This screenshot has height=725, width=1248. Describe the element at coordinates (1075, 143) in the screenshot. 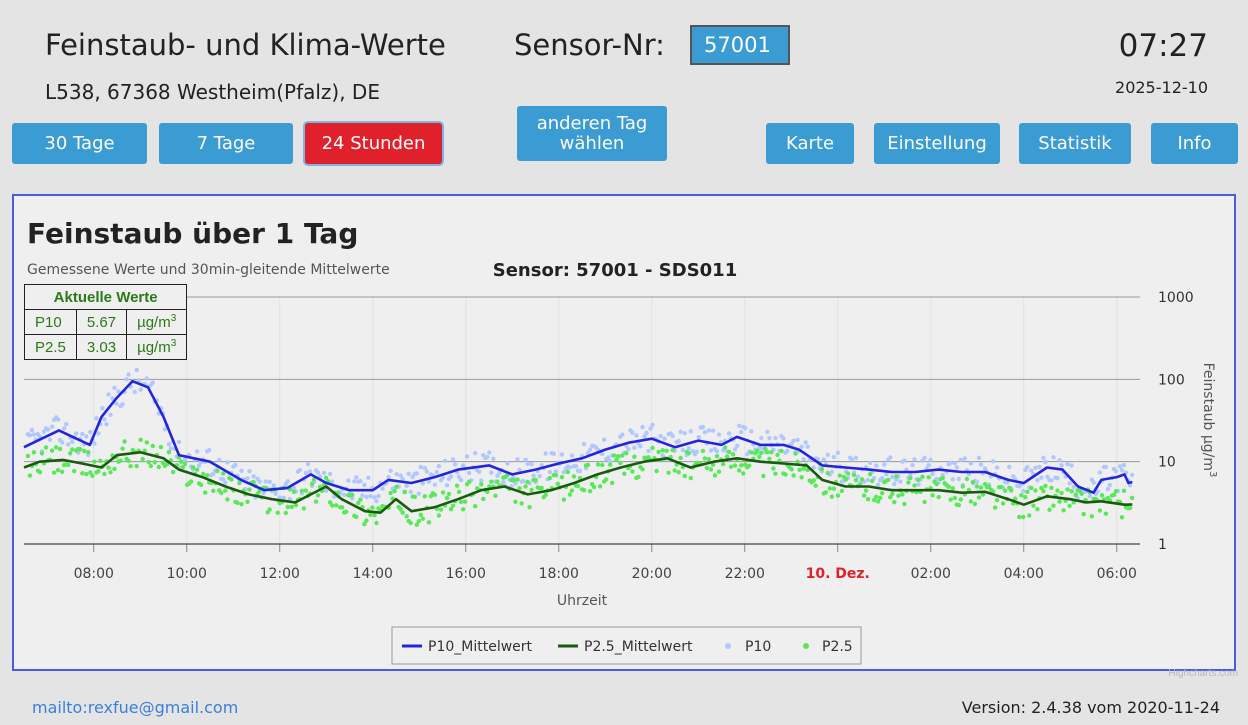

I see `statistics-button: Statistik` at that location.